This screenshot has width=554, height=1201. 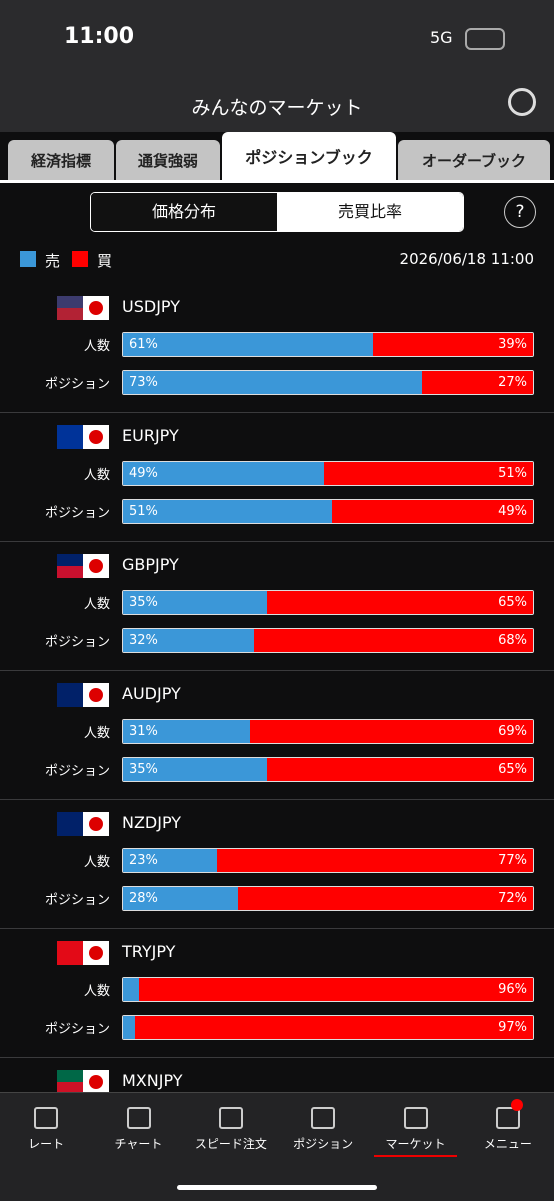 I want to click on legend-sell: 売, so click(x=53, y=261).